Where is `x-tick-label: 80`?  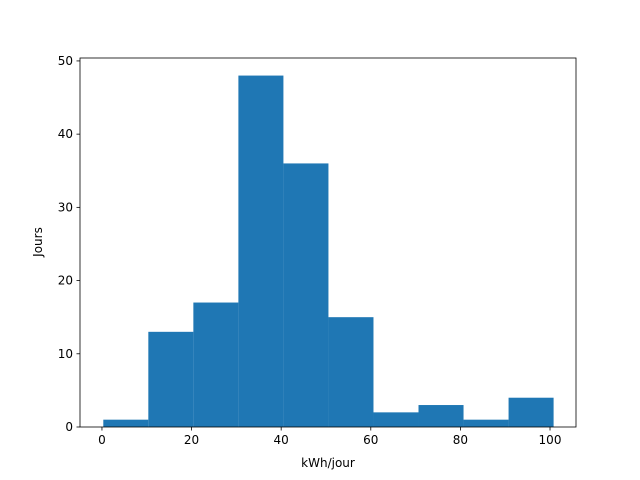
x-tick-label: 80 is located at coordinates (460, 440).